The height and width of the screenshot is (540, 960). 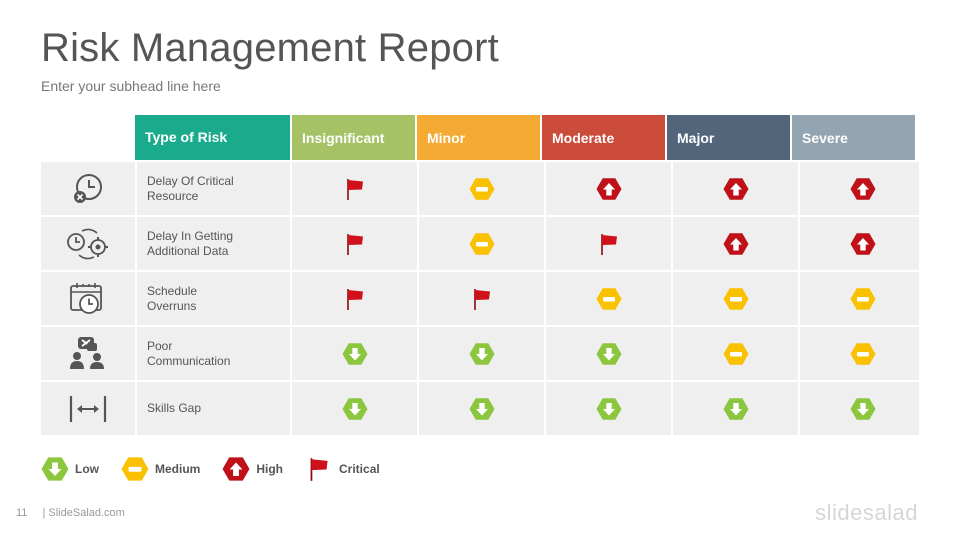 I want to click on legend-item-low: Low, so click(x=70, y=469).